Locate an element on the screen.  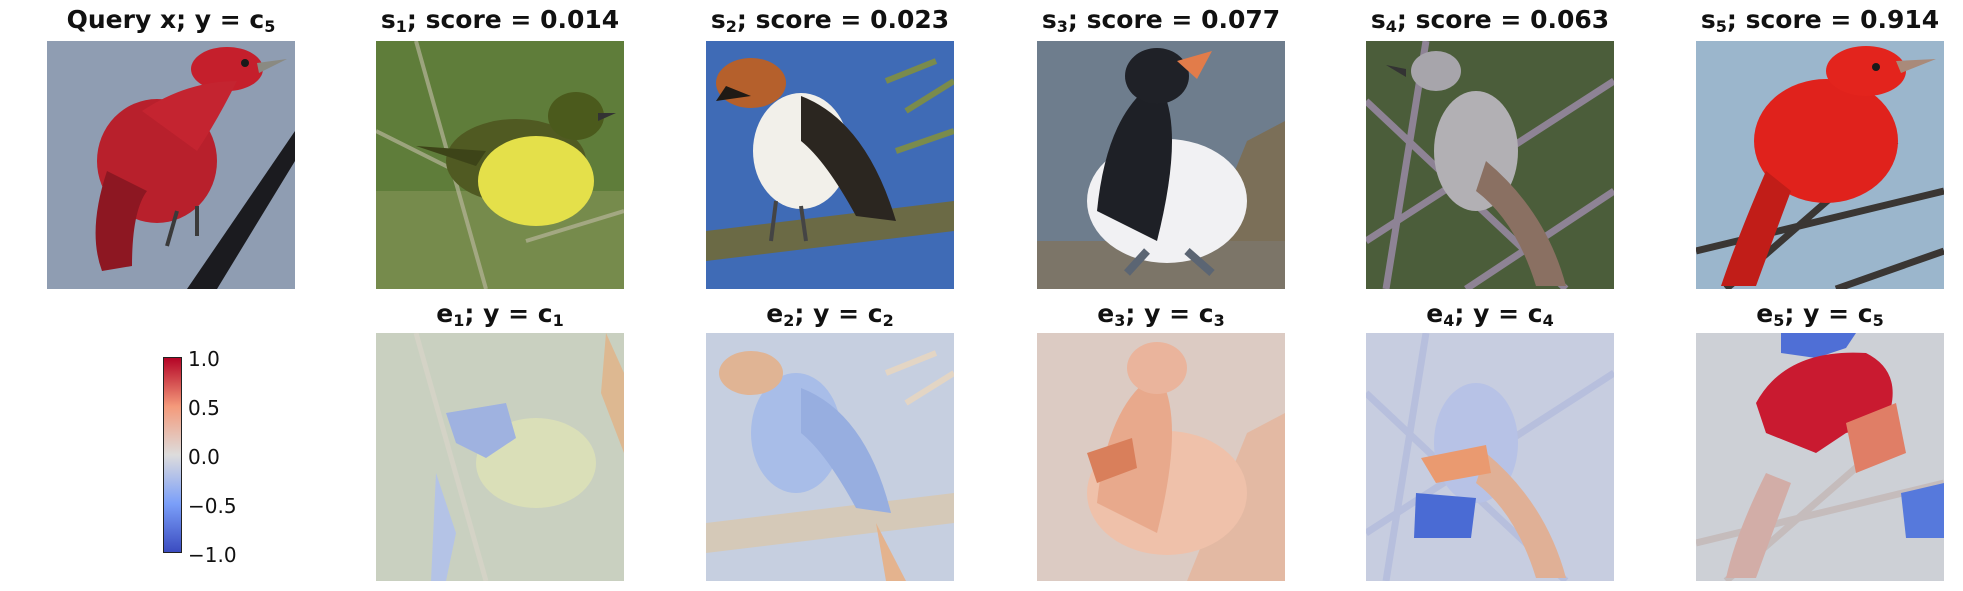
explanation-5-overlay-graphic is located at coordinates (1820, 457).